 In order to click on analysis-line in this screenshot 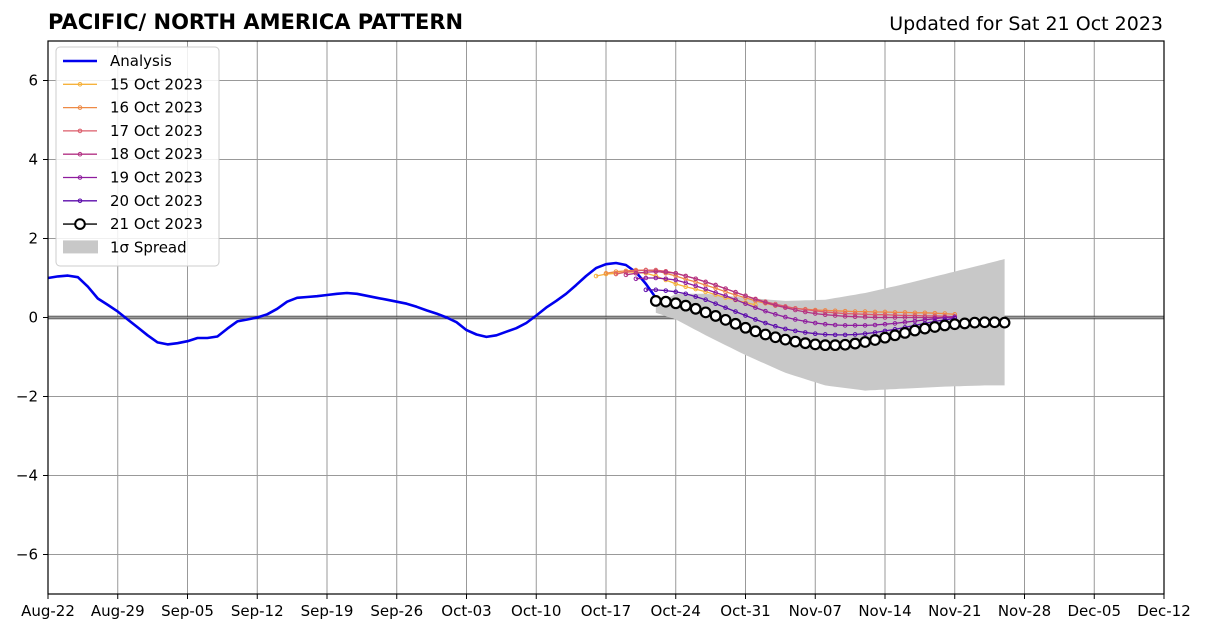, I will do `click(352, 303)`.